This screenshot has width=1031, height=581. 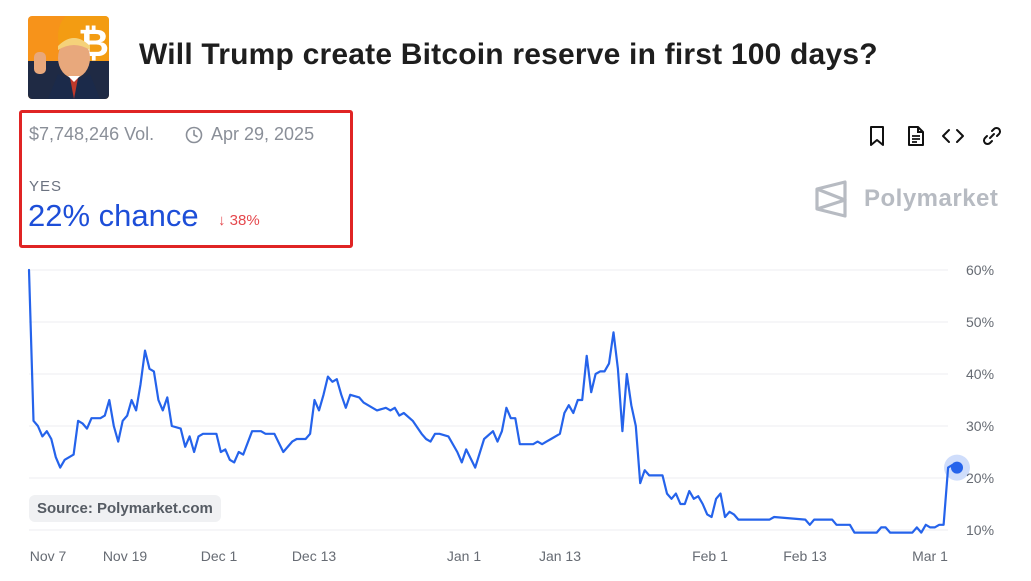 I want to click on x-tick-label: Nov 7, so click(x=48, y=556).